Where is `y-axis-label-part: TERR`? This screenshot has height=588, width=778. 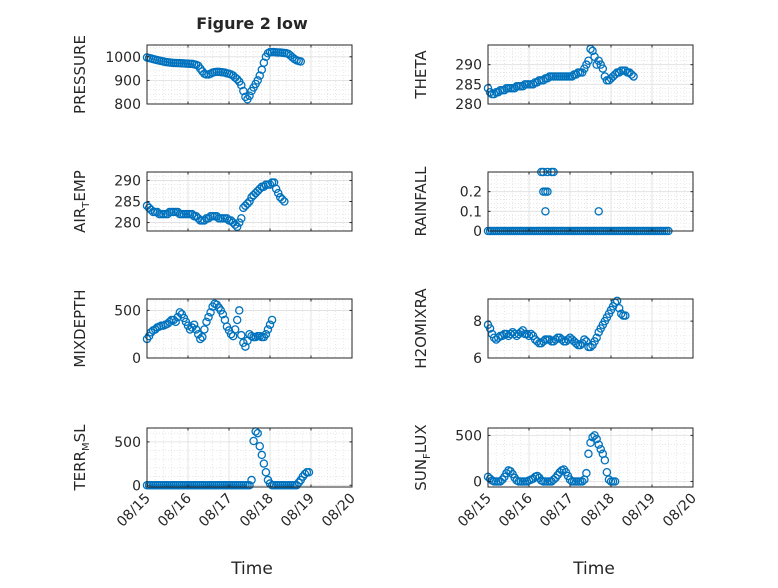 y-axis-label-part: TERR is located at coordinates (80, 471).